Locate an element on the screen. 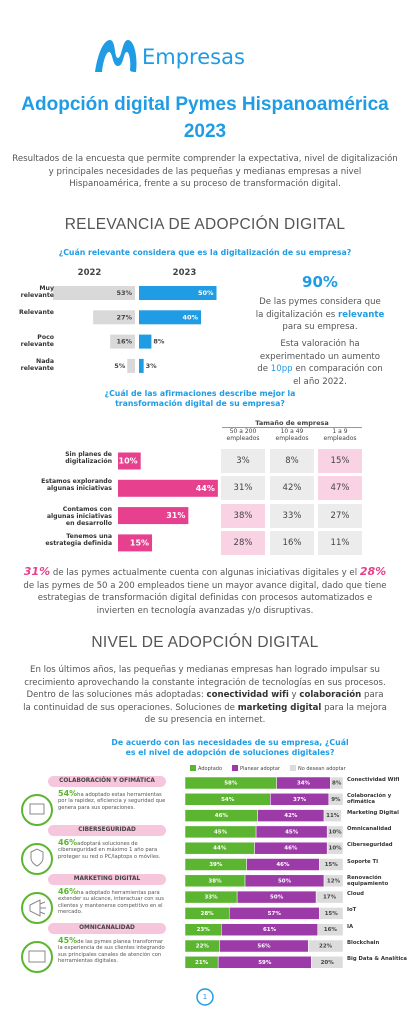  category-label: Marketing Digital is located at coordinates (373, 812).